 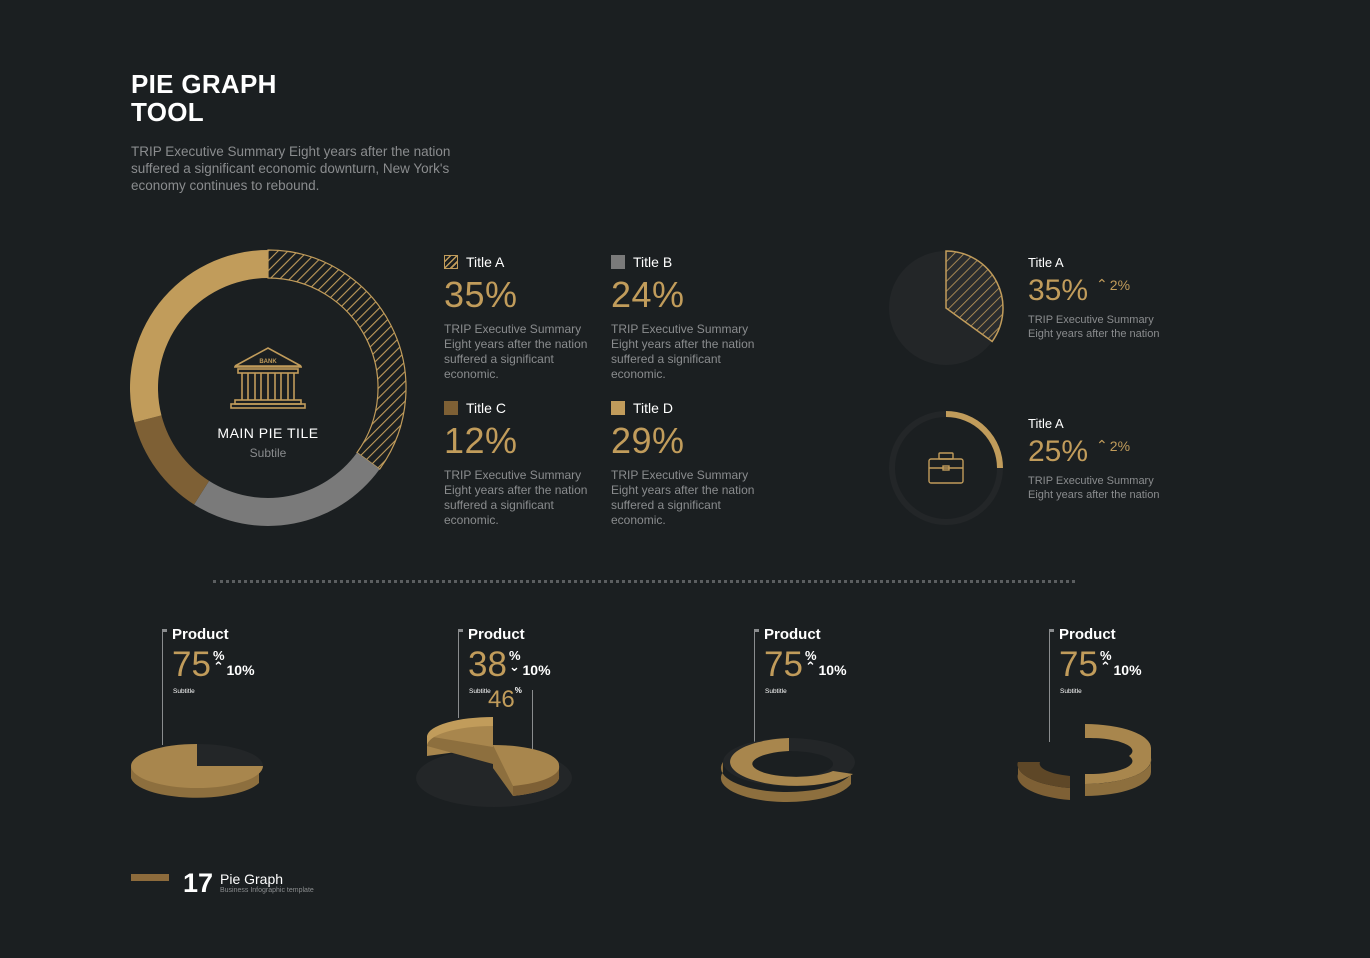 I want to click on product-value: 38, so click(x=487, y=664).